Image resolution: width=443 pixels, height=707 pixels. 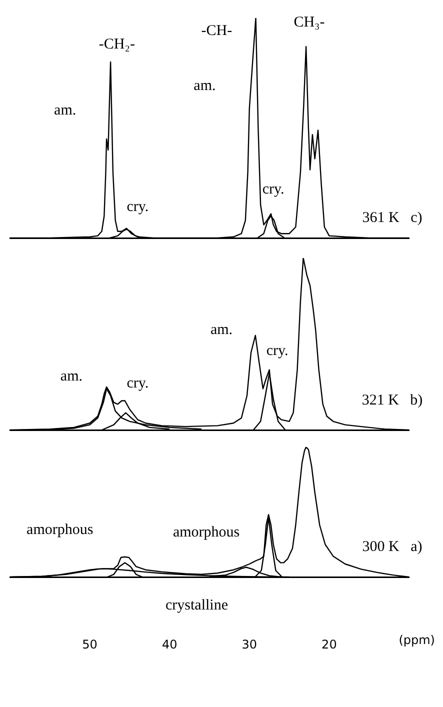 What do you see at coordinates (116, 44) in the screenshot?
I see `annotation: -CH₂-` at bounding box center [116, 44].